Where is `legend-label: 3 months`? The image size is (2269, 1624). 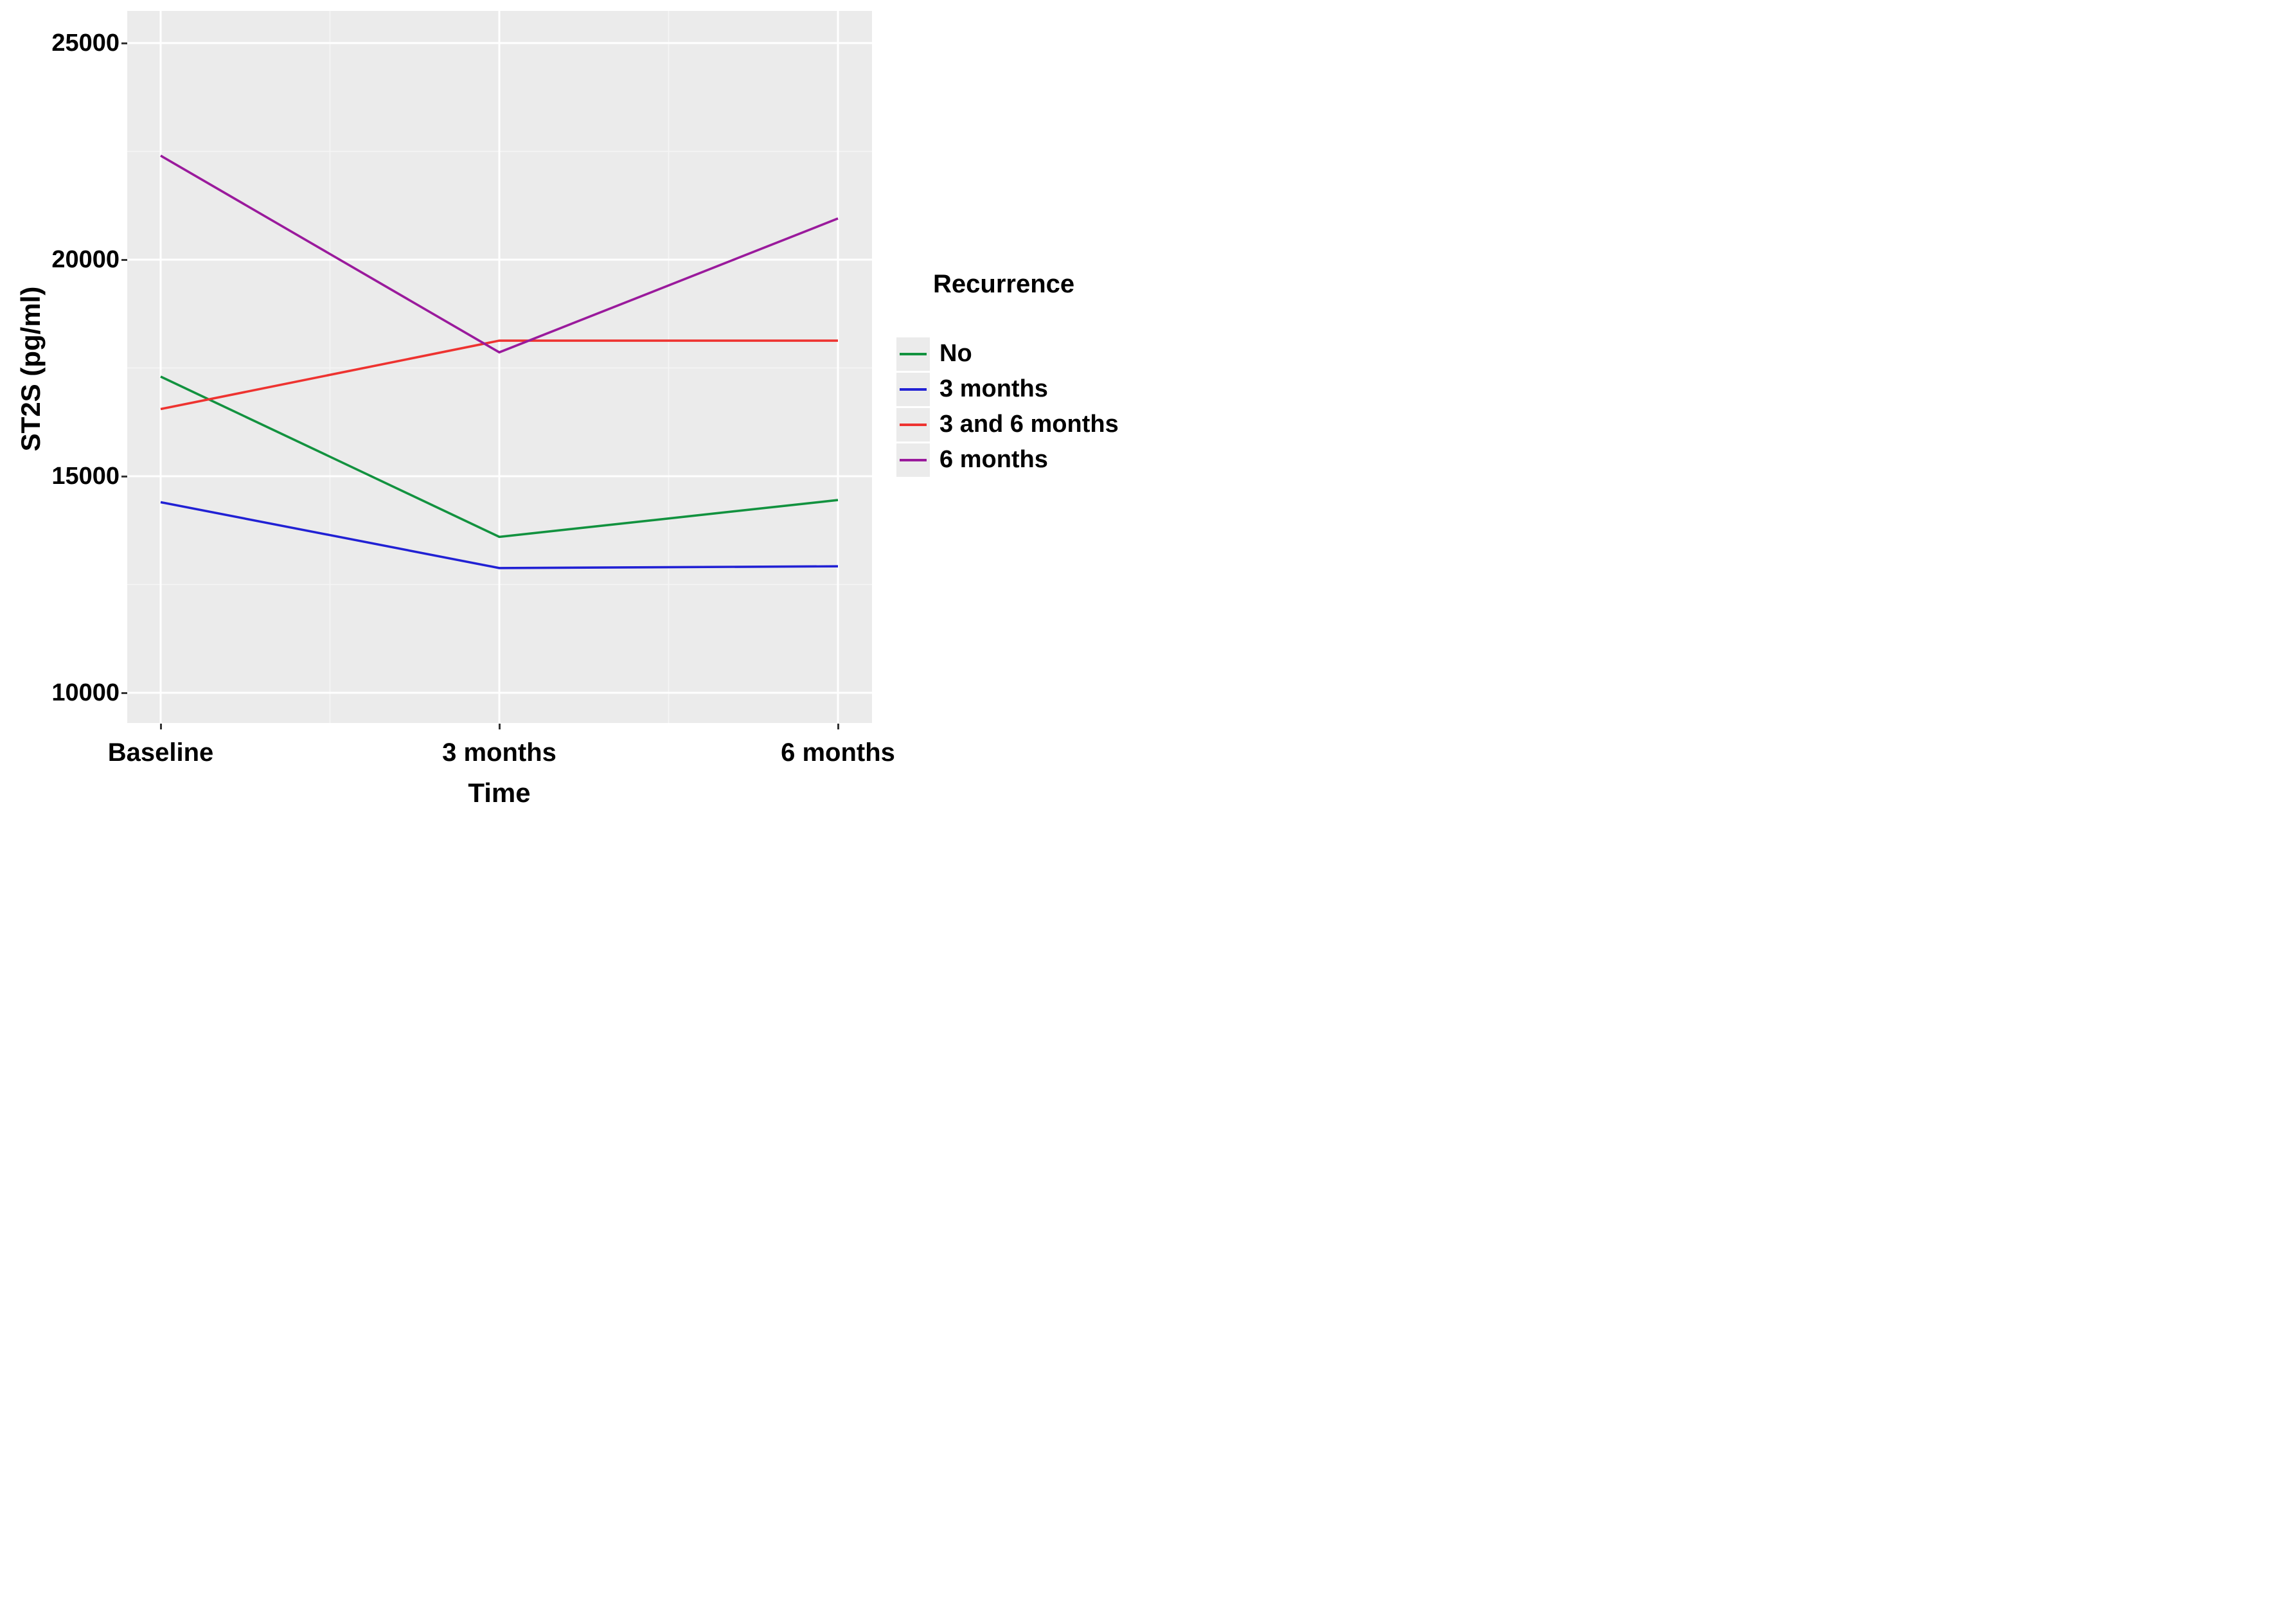 legend-label: 3 months is located at coordinates (993, 388).